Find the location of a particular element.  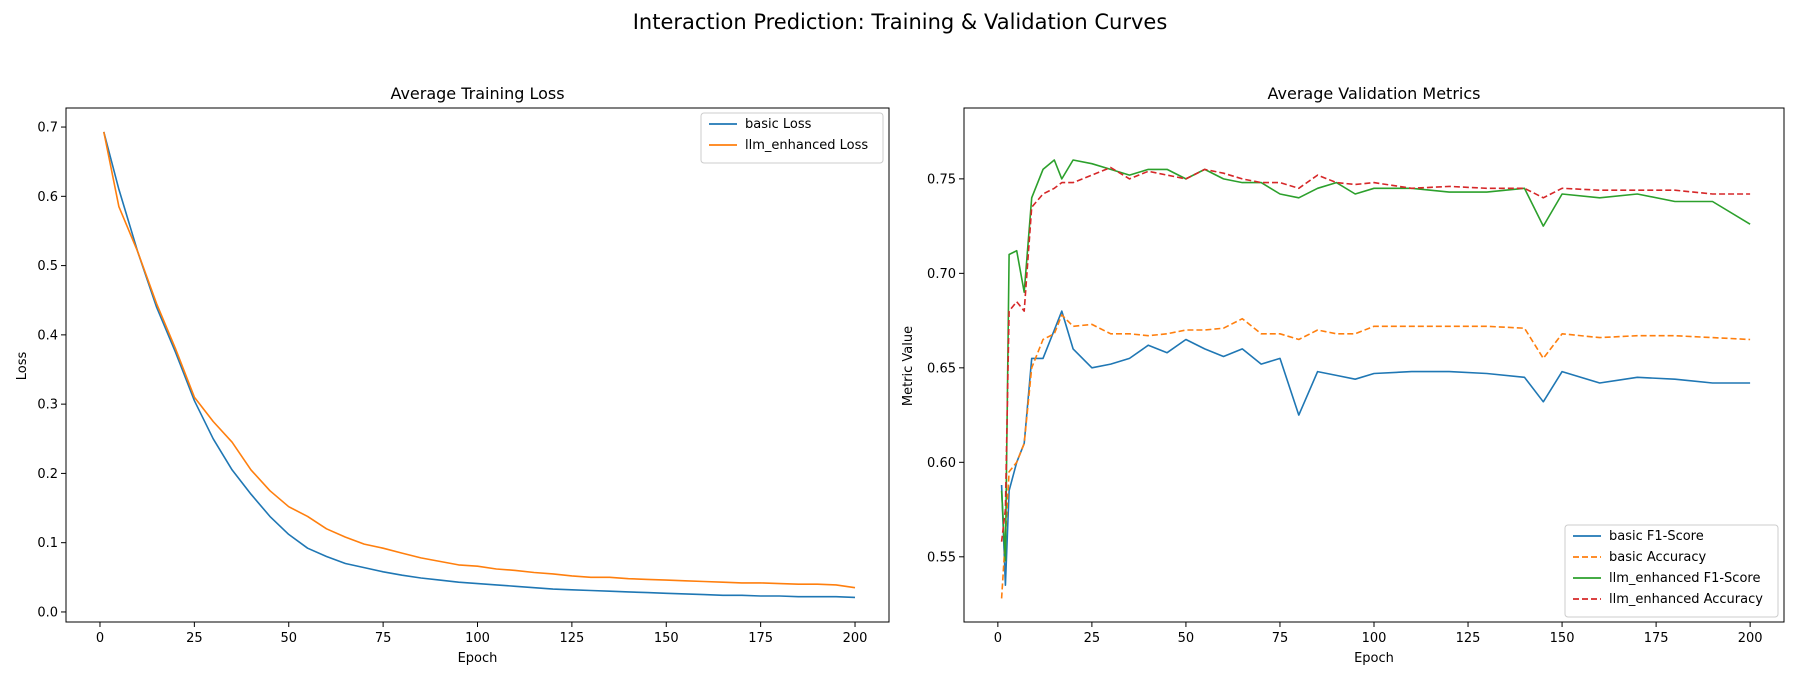

training-loss-xlabel: Epoch is located at coordinates (478, 658).